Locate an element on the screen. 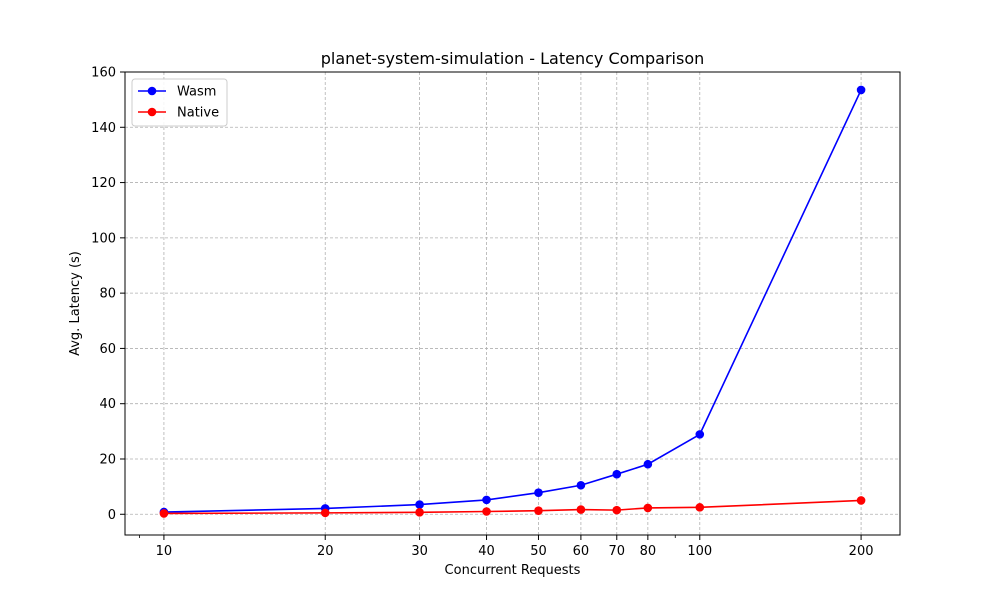 This screenshot has width=1000, height=600. x-tick-label: 100 is located at coordinates (699, 551).